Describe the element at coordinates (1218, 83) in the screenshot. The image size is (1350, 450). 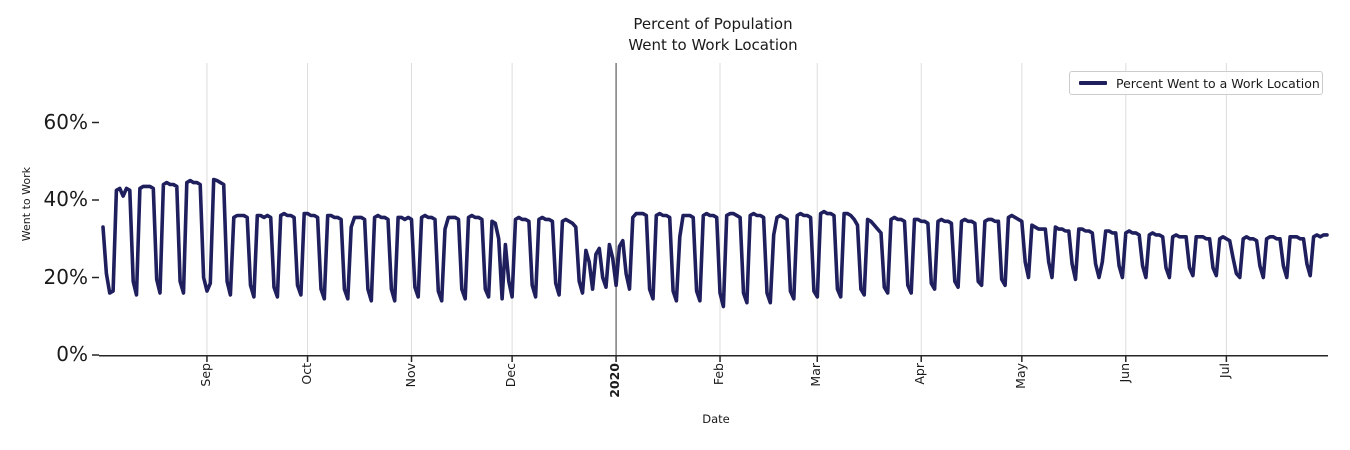
I see `legend-label: Percent Went to a Work Location` at that location.